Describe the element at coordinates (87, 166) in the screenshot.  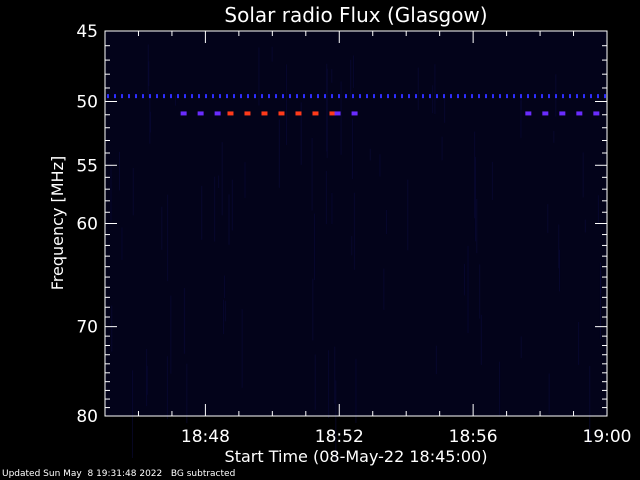
I see `y-tick-label: 55` at that location.